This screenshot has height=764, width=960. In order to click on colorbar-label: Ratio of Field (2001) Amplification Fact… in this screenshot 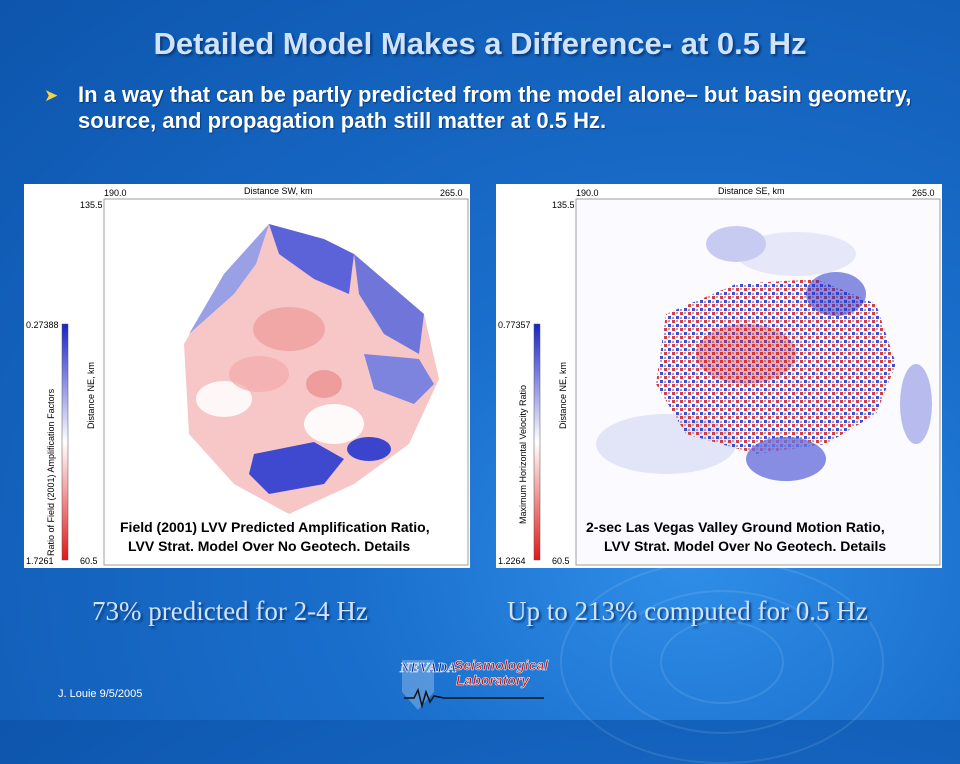, I will do `click(51, 472)`.